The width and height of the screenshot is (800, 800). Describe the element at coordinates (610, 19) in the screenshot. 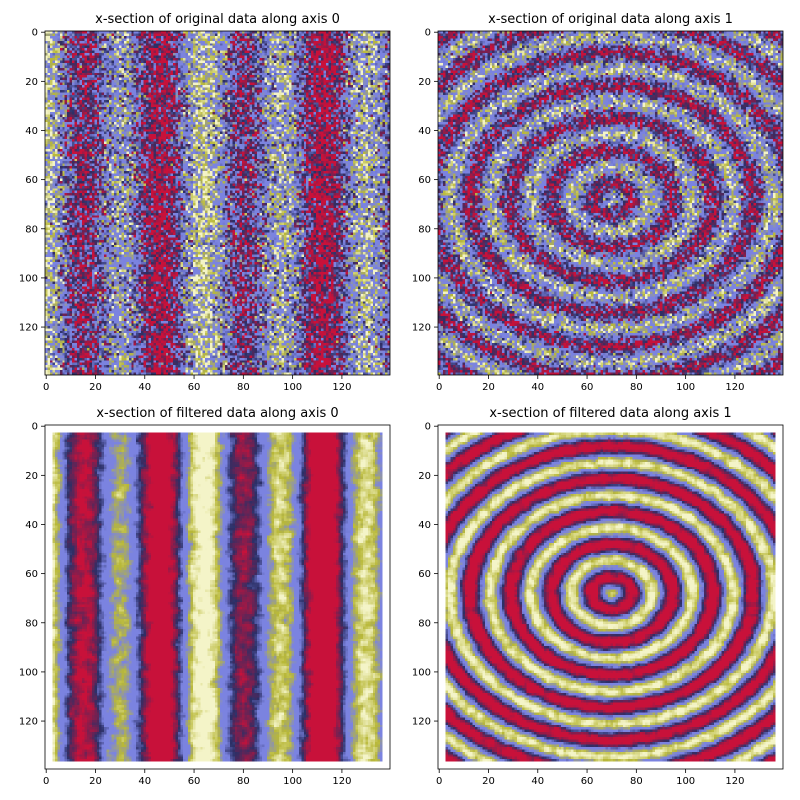

I see `panel-title: x-section of original data along axis 1` at that location.